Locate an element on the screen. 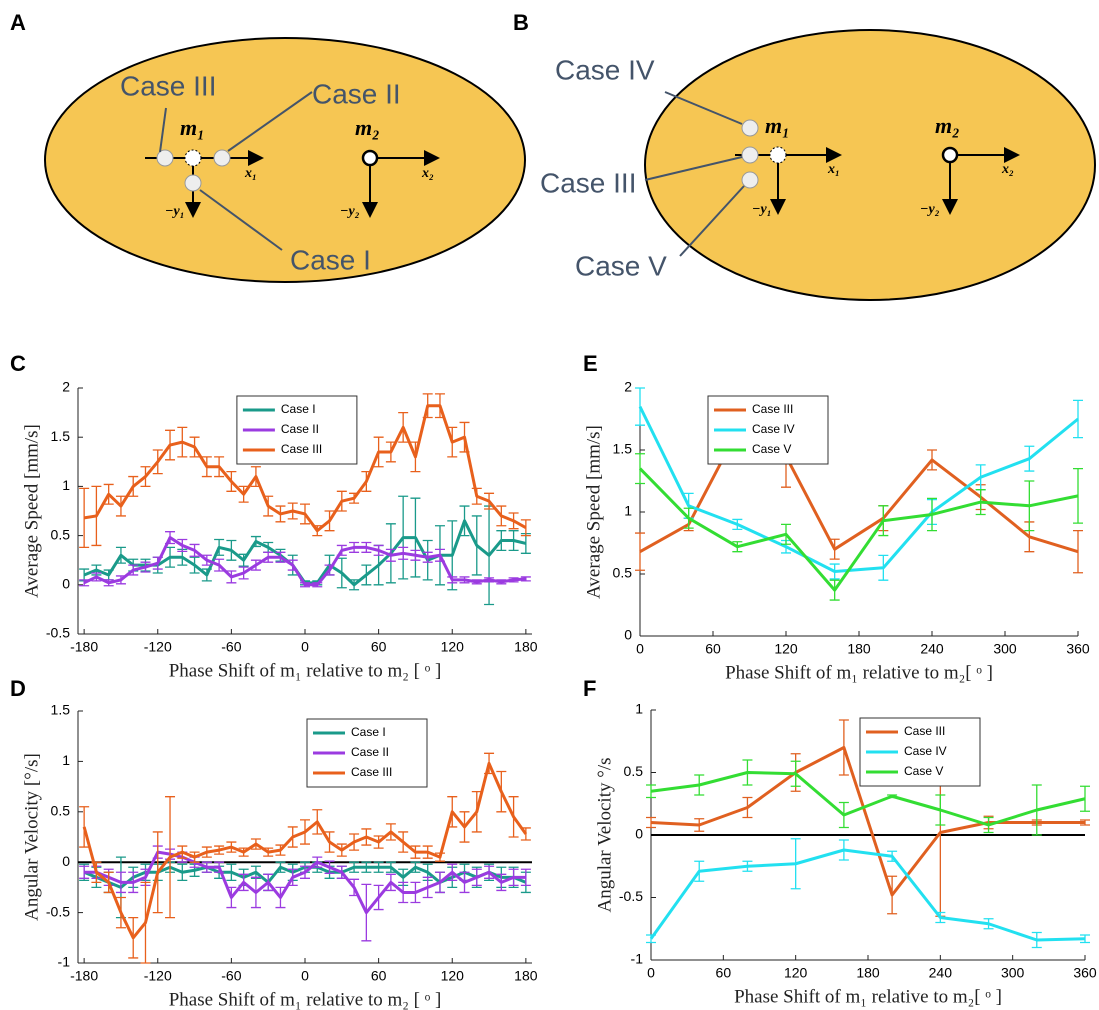 This screenshot has height=1010, width=1099. panel-letter: C is located at coordinates (18, 363).